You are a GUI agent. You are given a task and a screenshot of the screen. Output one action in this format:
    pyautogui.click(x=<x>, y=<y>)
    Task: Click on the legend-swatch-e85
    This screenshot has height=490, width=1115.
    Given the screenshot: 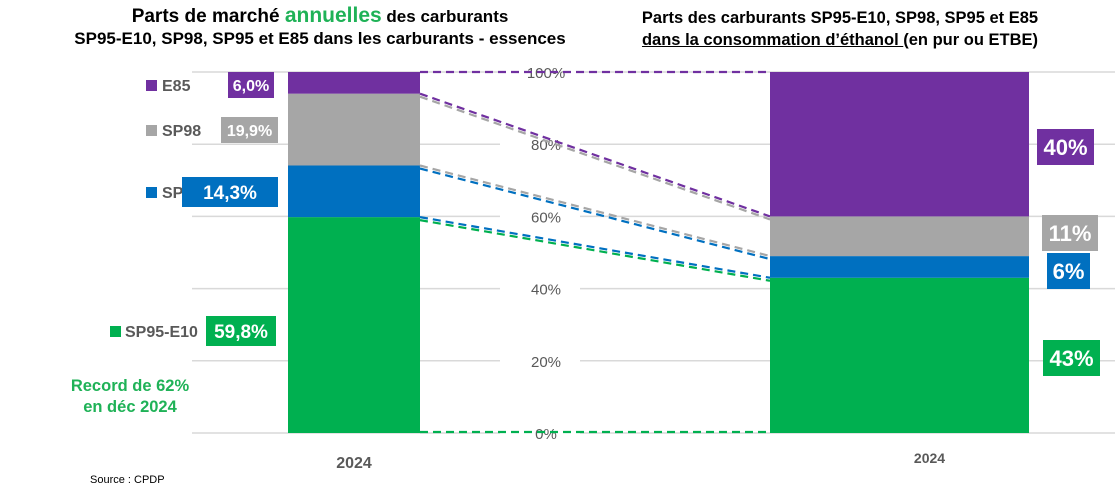 What is the action you would take?
    pyautogui.click(x=151, y=85)
    